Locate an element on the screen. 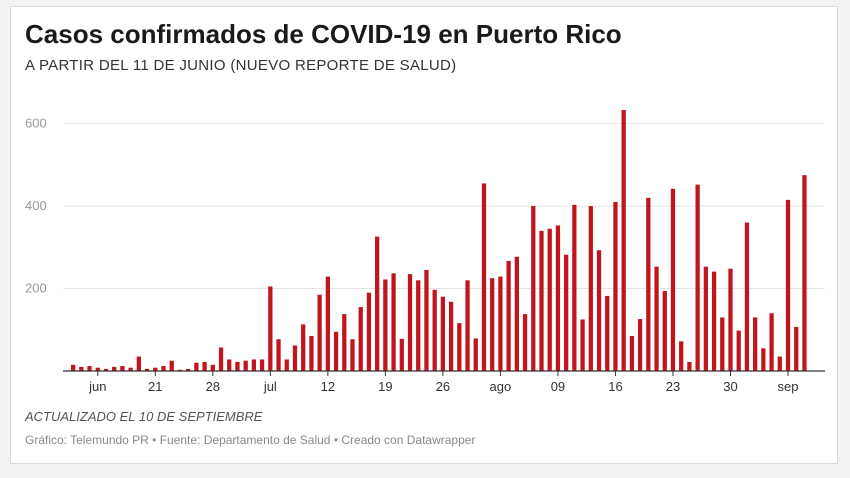 Image resolution: width=850 pixels, height=478 pixels. x-tick-label: 23 is located at coordinates (673, 386).